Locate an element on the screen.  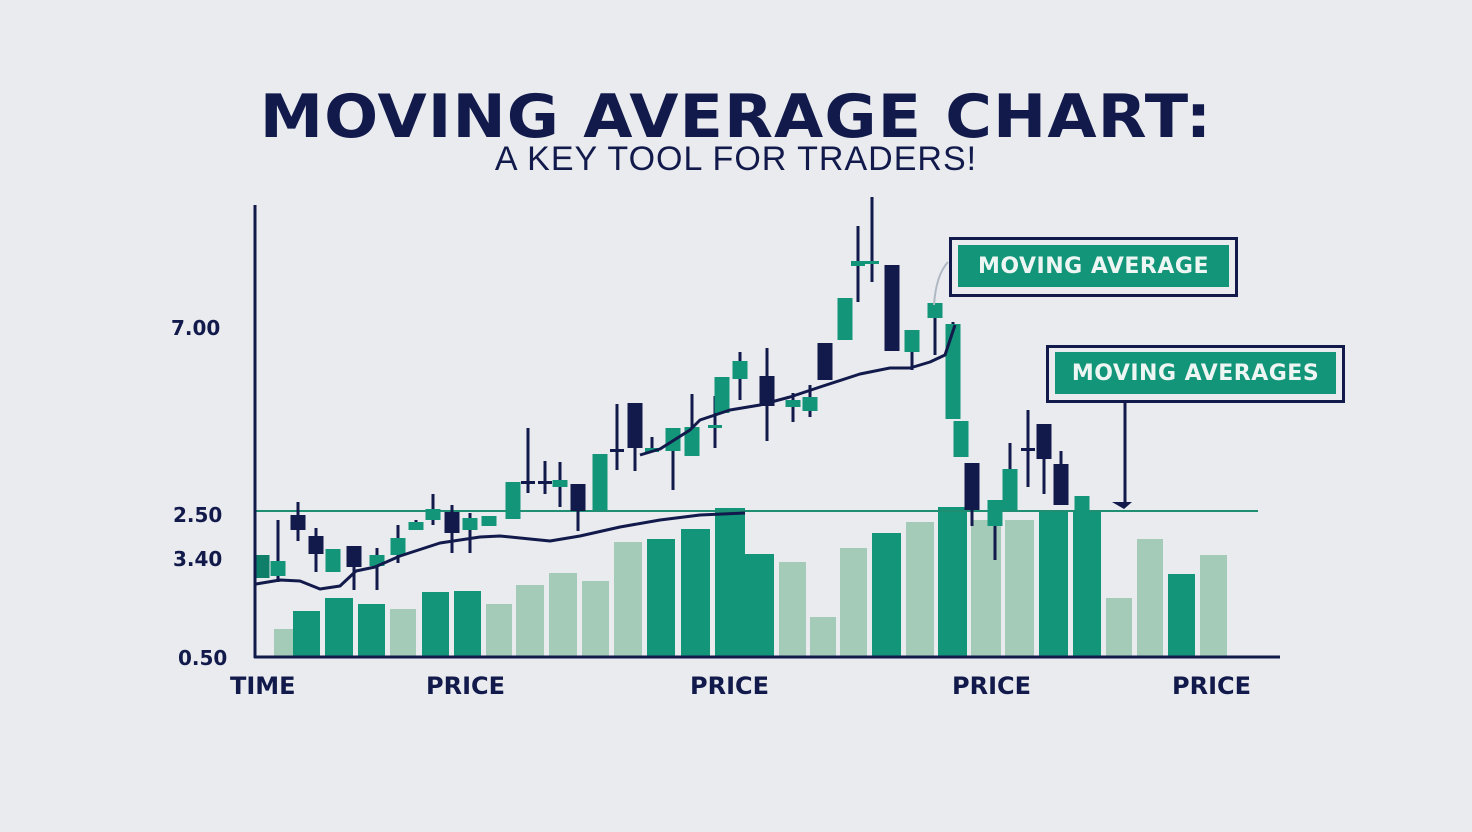
callout-moving-averages-label: MOVING AVERAGES is located at coordinates (1195, 373).